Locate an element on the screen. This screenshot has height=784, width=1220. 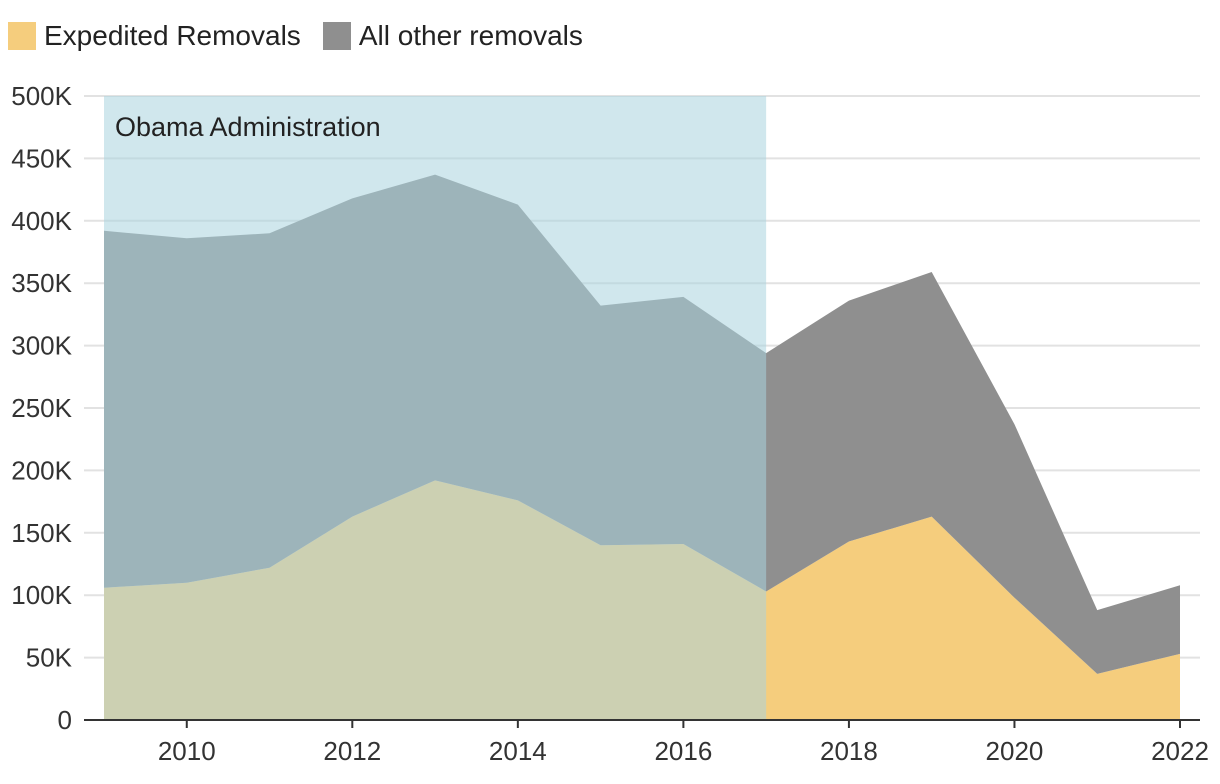
legend: Expedited Removals All other removals is located at coordinates (295, 36).